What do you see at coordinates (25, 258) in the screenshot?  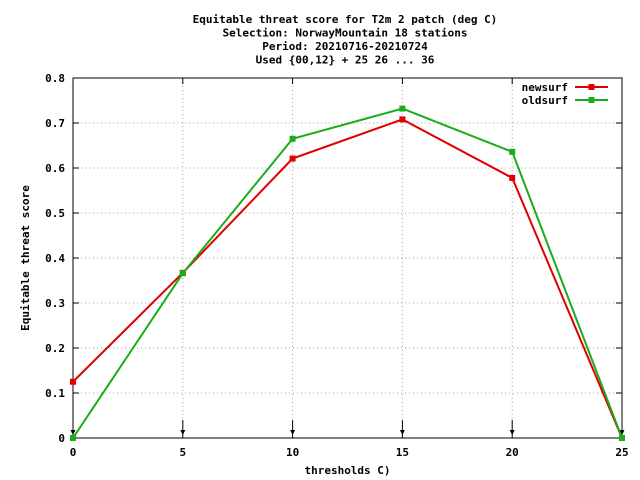 I see `y-axis-label: Equitable threat score` at bounding box center [25, 258].